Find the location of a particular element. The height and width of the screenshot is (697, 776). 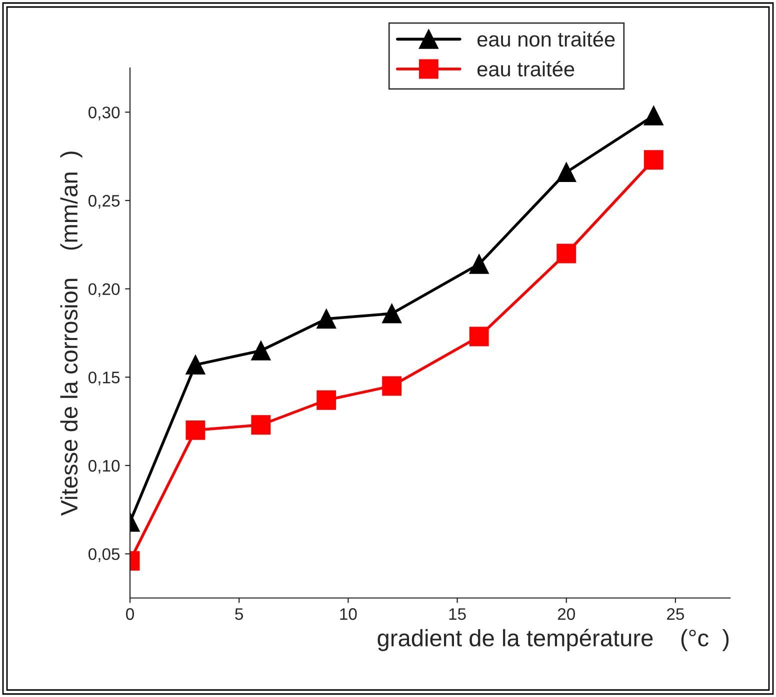

x-tick-label: 10 is located at coordinates (348, 614).